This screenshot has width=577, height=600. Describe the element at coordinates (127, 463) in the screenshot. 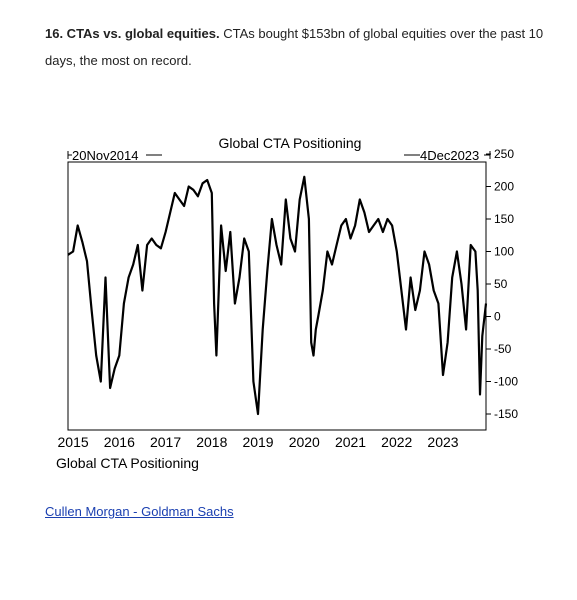

I see `bottom-legend-label: Global CTA Positioning` at that location.